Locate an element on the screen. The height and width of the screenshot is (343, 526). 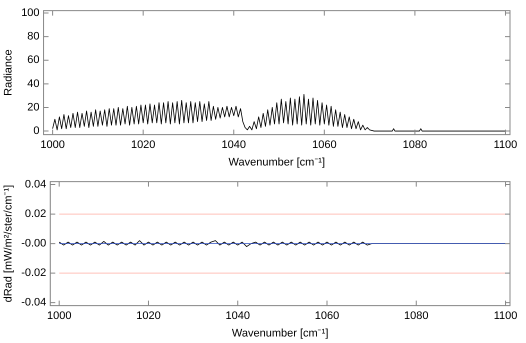
y-tick-label: 80 is located at coordinates (33, 36).